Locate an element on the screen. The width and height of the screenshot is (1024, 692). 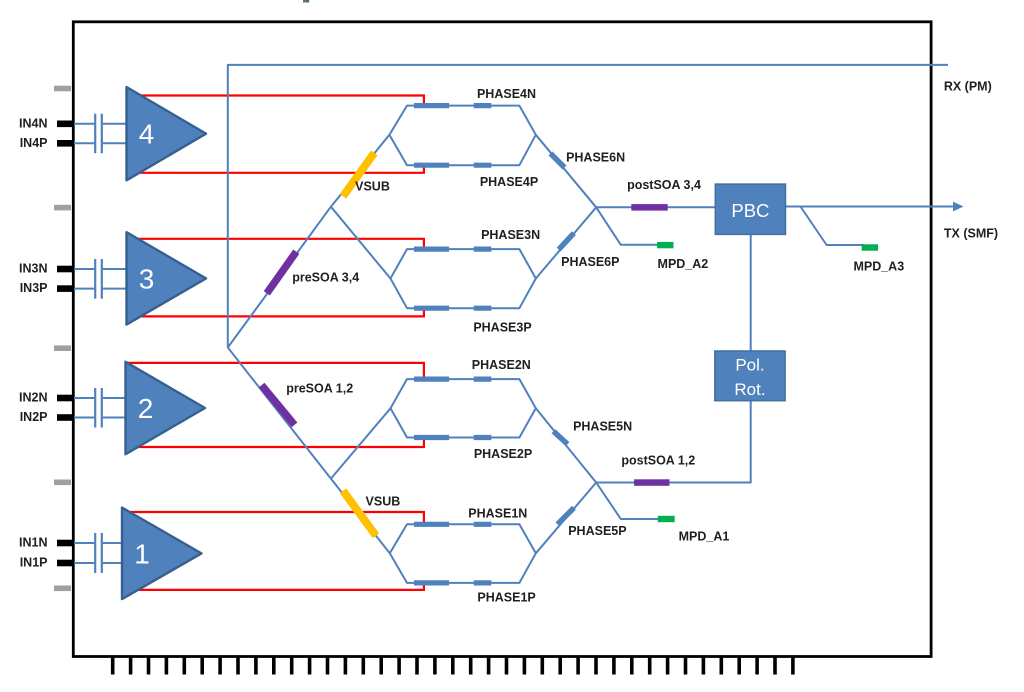
svg-text: PHASE5P is located at coordinates (597, 531).